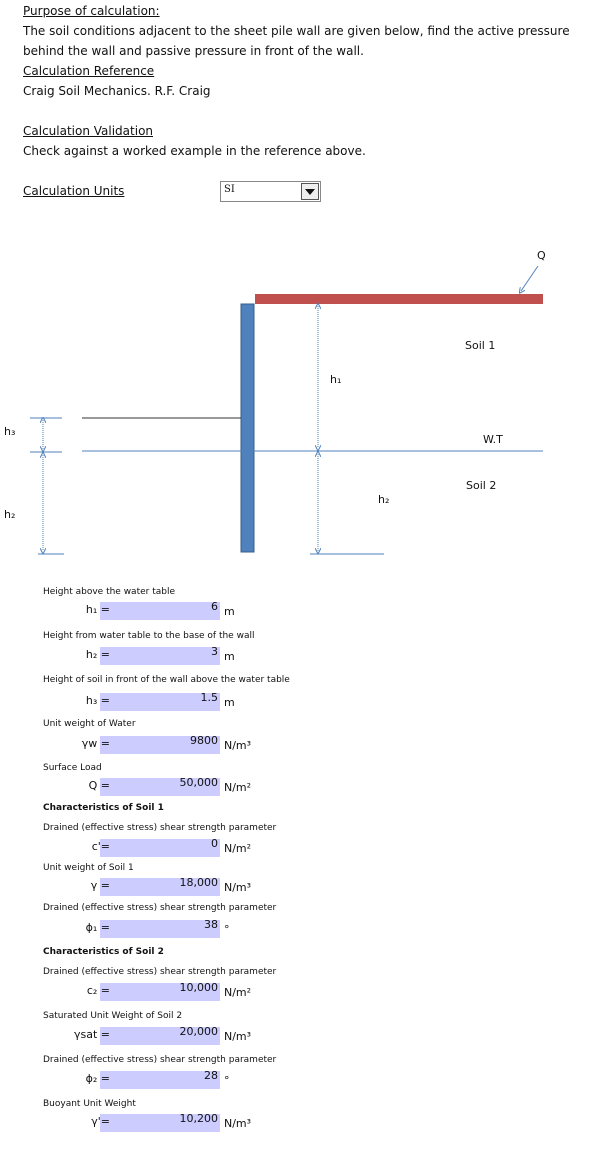  What do you see at coordinates (247, 428) in the screenshot?
I see `sheet-pile-wall` at bounding box center [247, 428].